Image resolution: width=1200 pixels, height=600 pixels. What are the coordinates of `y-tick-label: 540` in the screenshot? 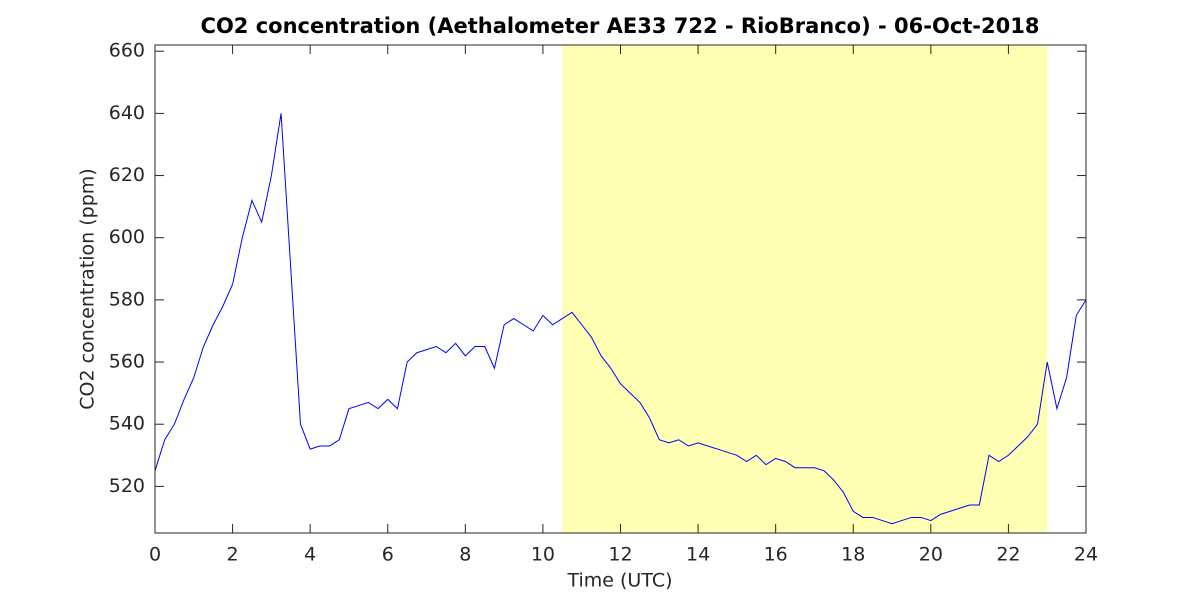 It's located at (127, 424).